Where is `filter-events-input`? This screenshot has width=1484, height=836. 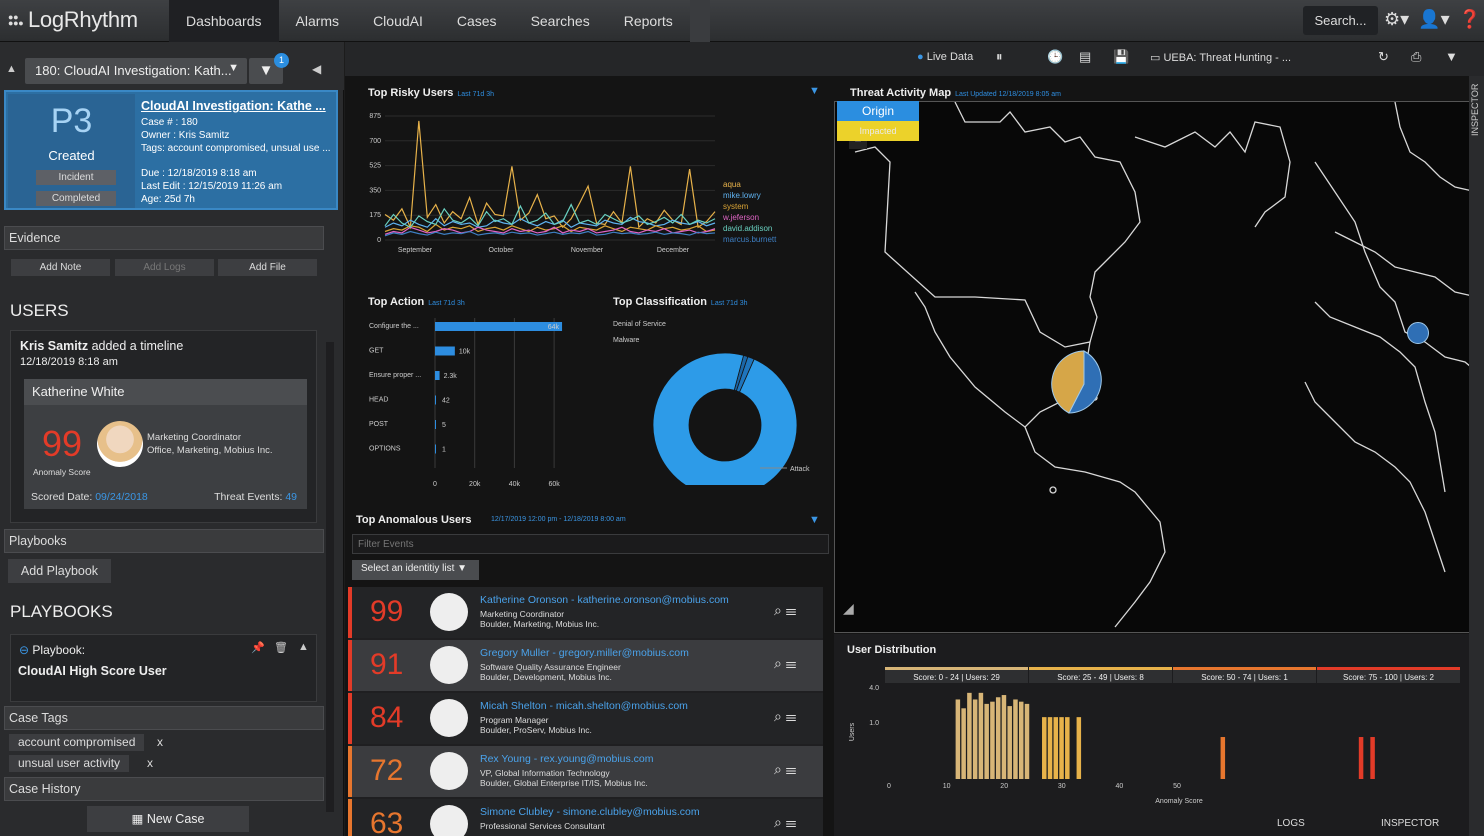 filter-events-input is located at coordinates (590, 544).